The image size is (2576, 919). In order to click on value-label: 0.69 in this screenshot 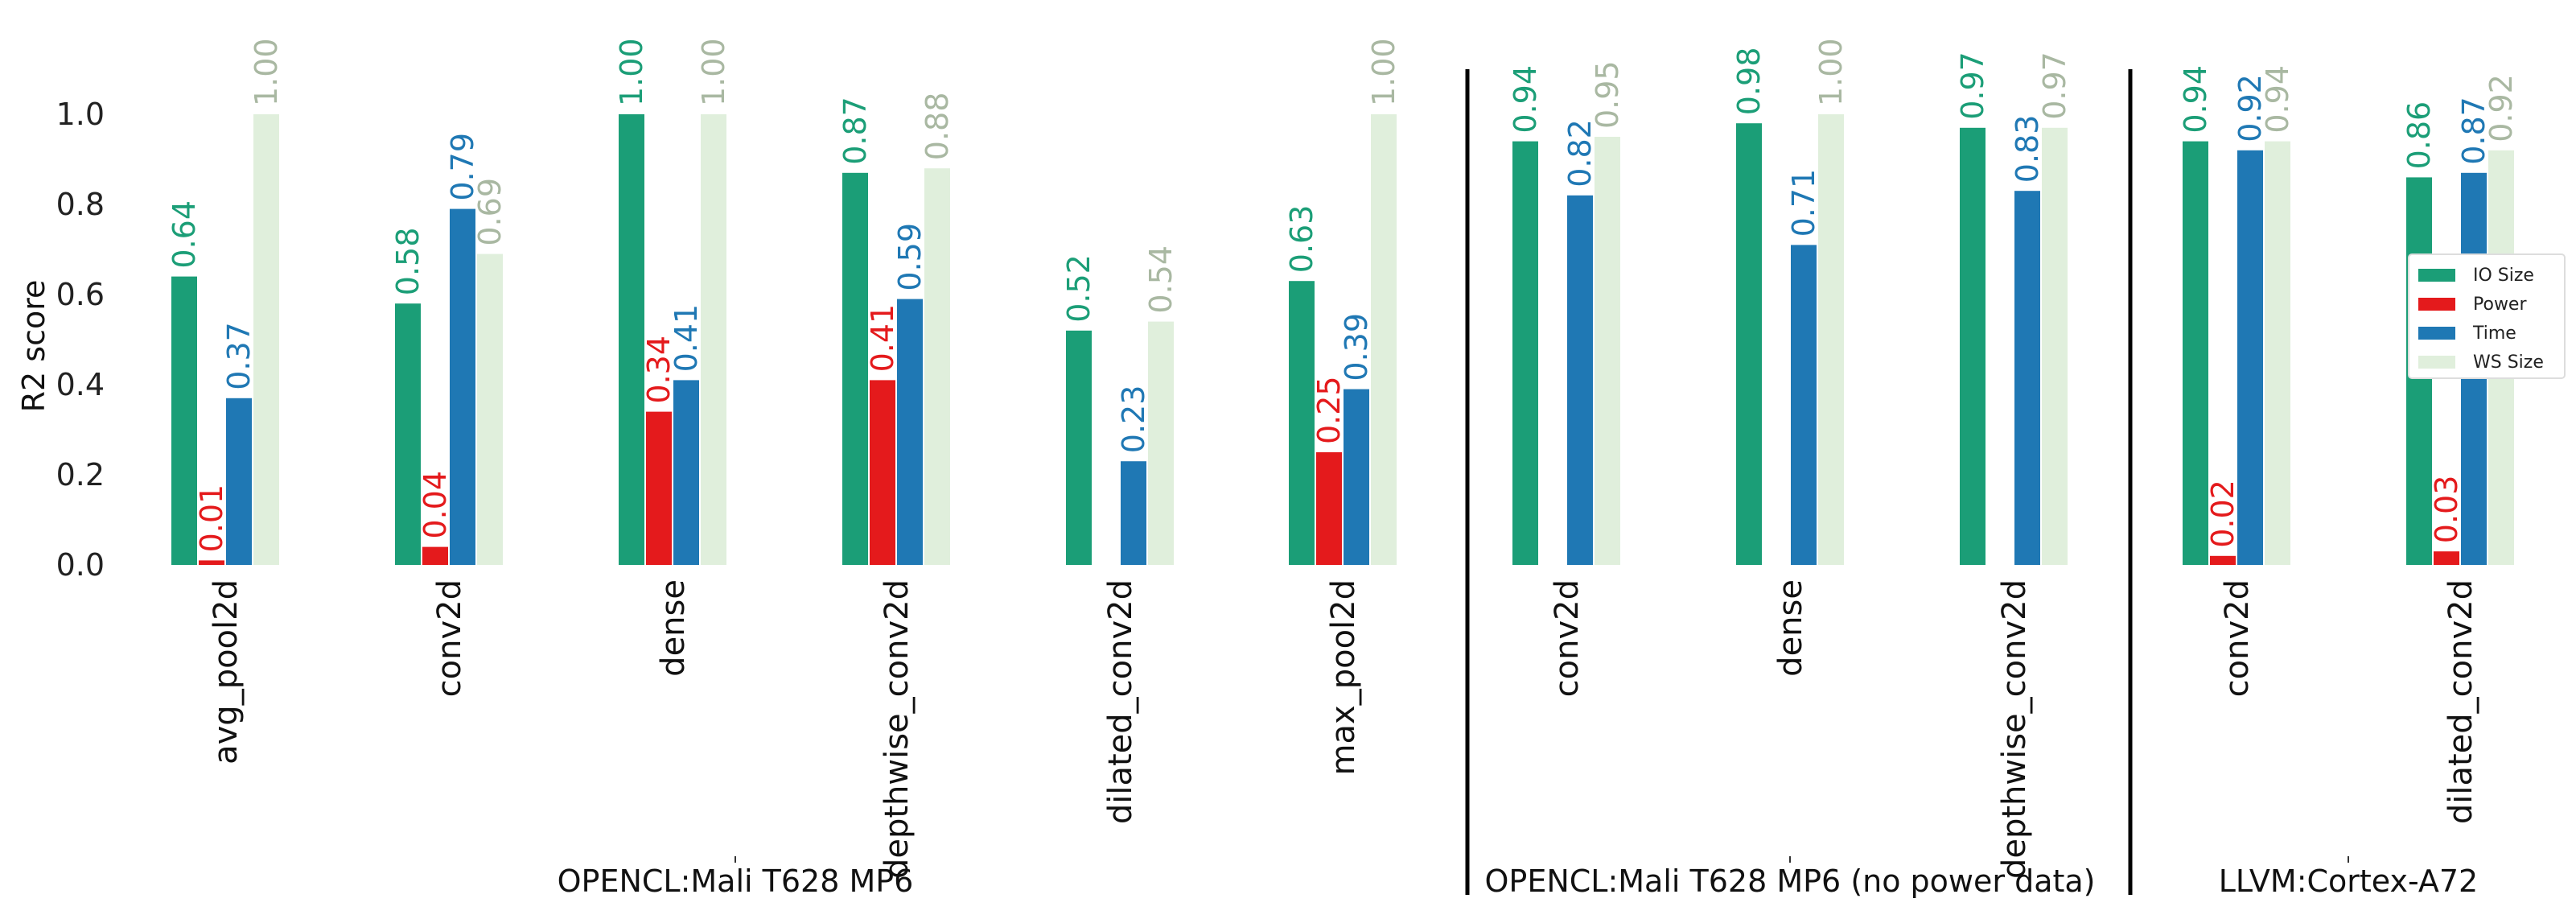, I will do `click(490, 212)`.